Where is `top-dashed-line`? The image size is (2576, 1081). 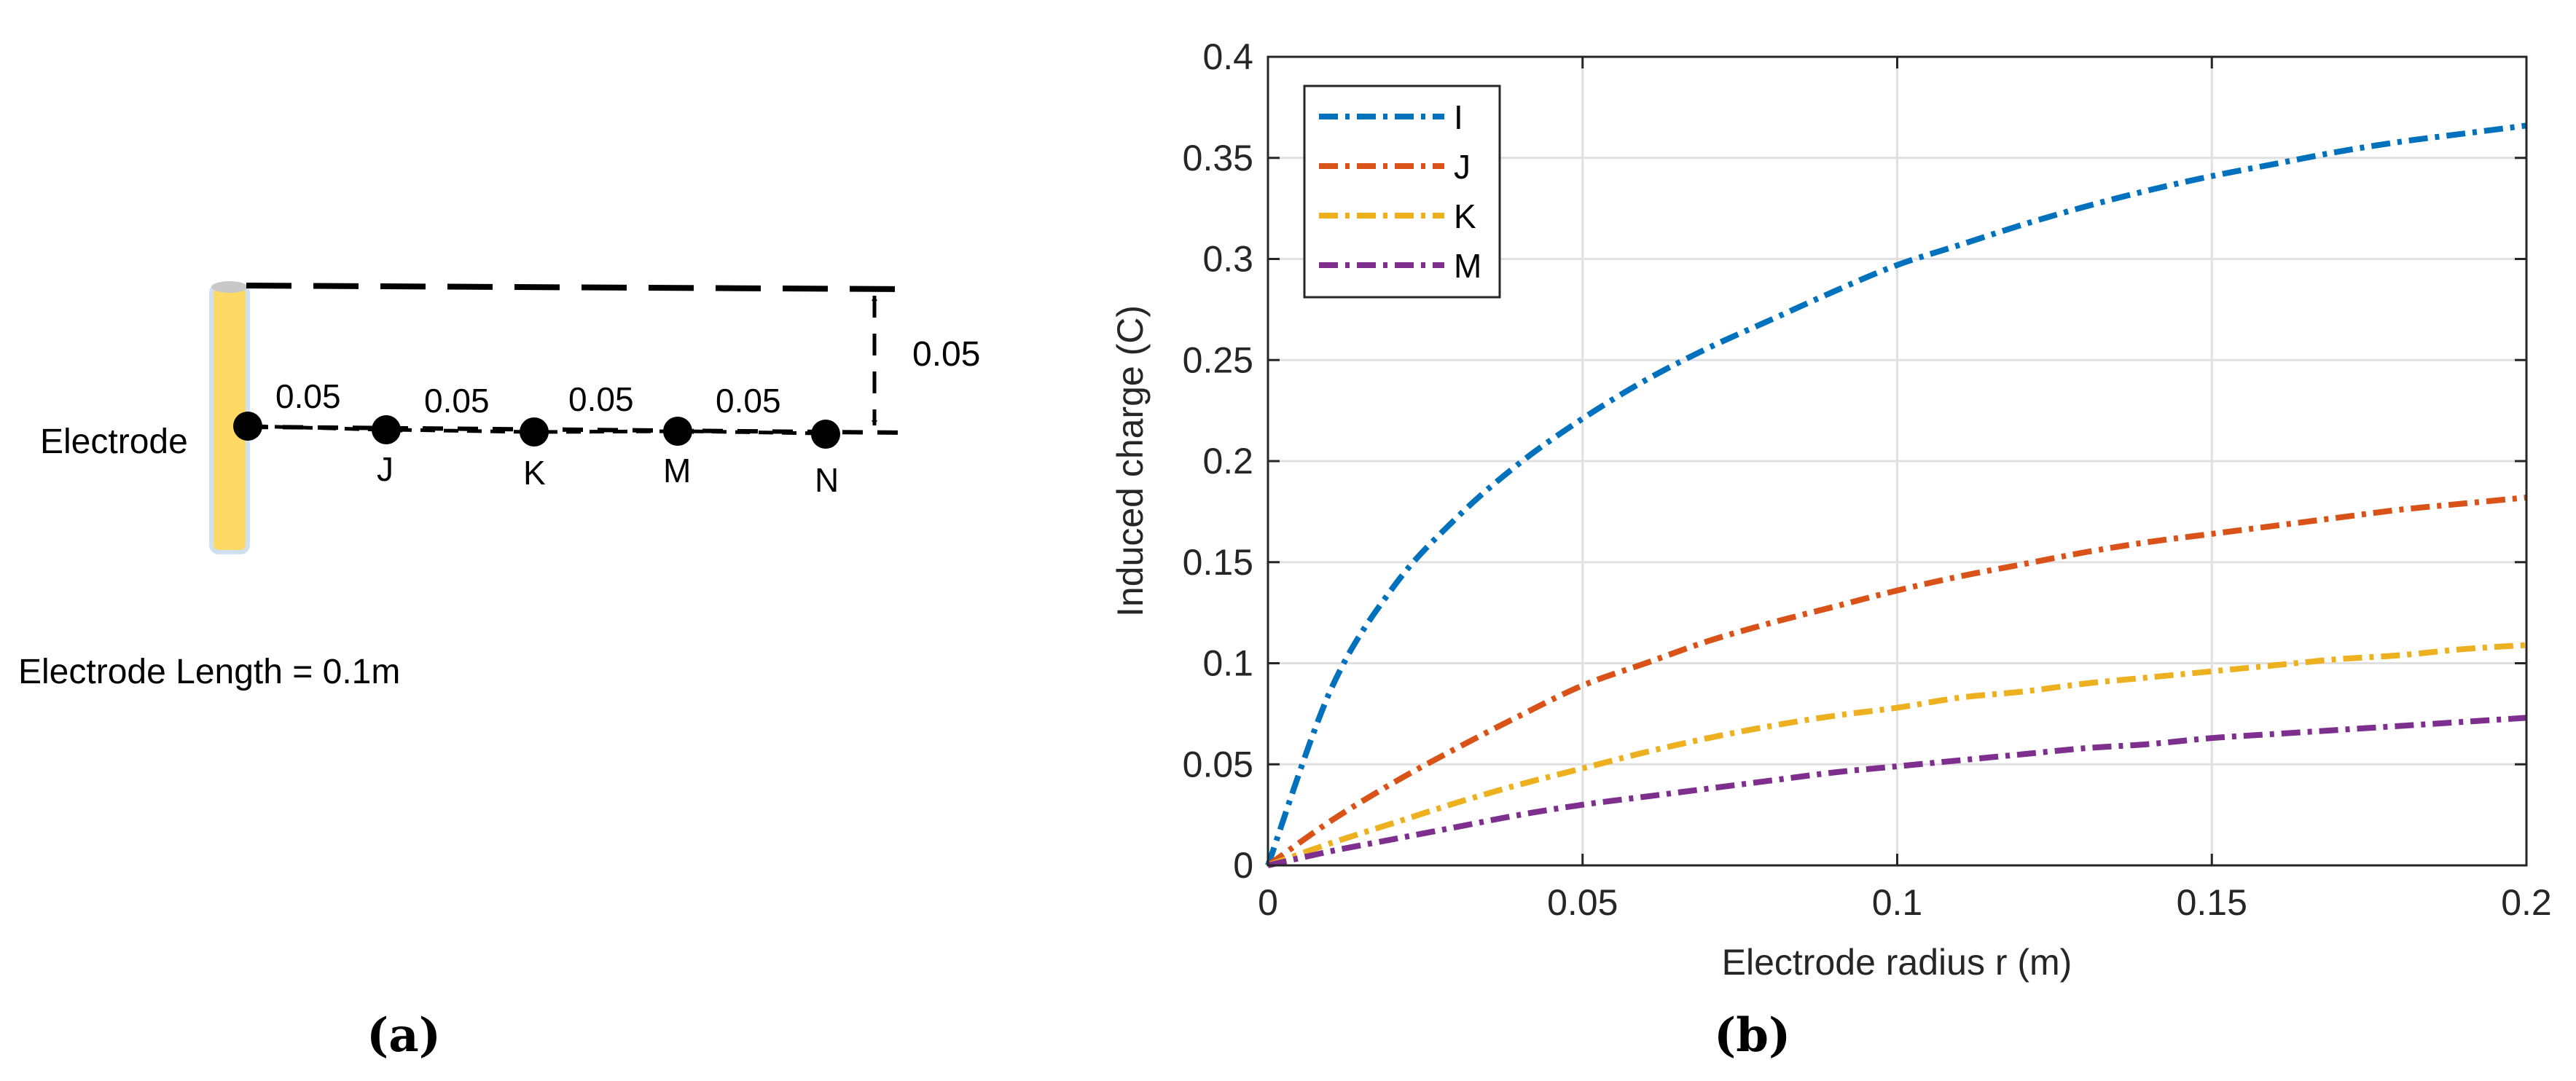 top-dashed-line is located at coordinates (577, 287).